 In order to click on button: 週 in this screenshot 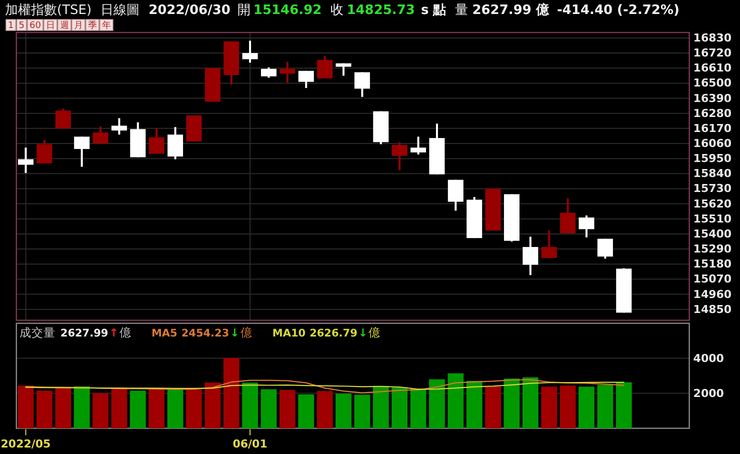, I will do `click(65, 25)`.